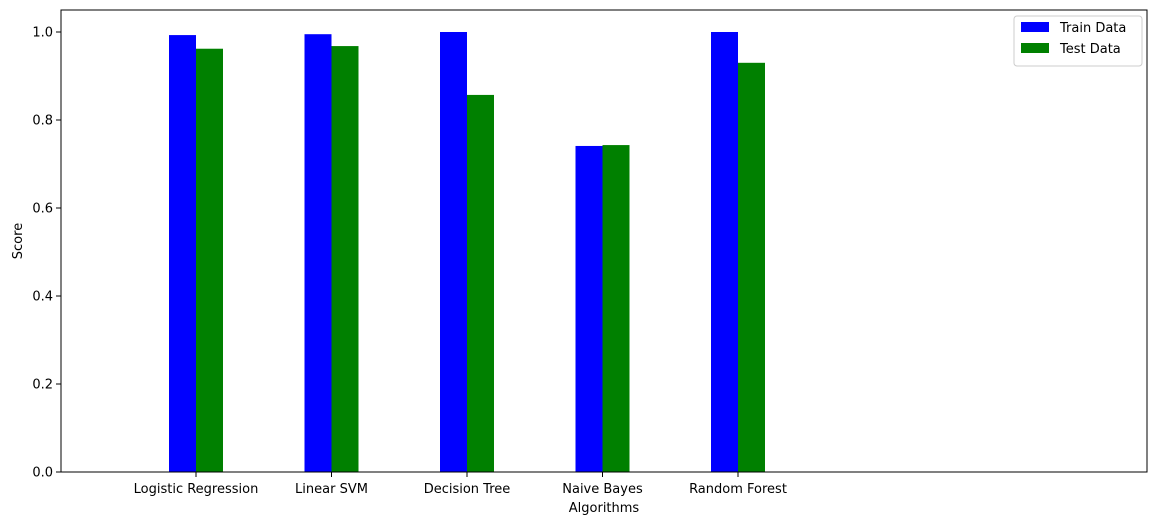 The width and height of the screenshot is (1156, 525). I want to click on y-tick-label: 1.0, so click(42, 33).